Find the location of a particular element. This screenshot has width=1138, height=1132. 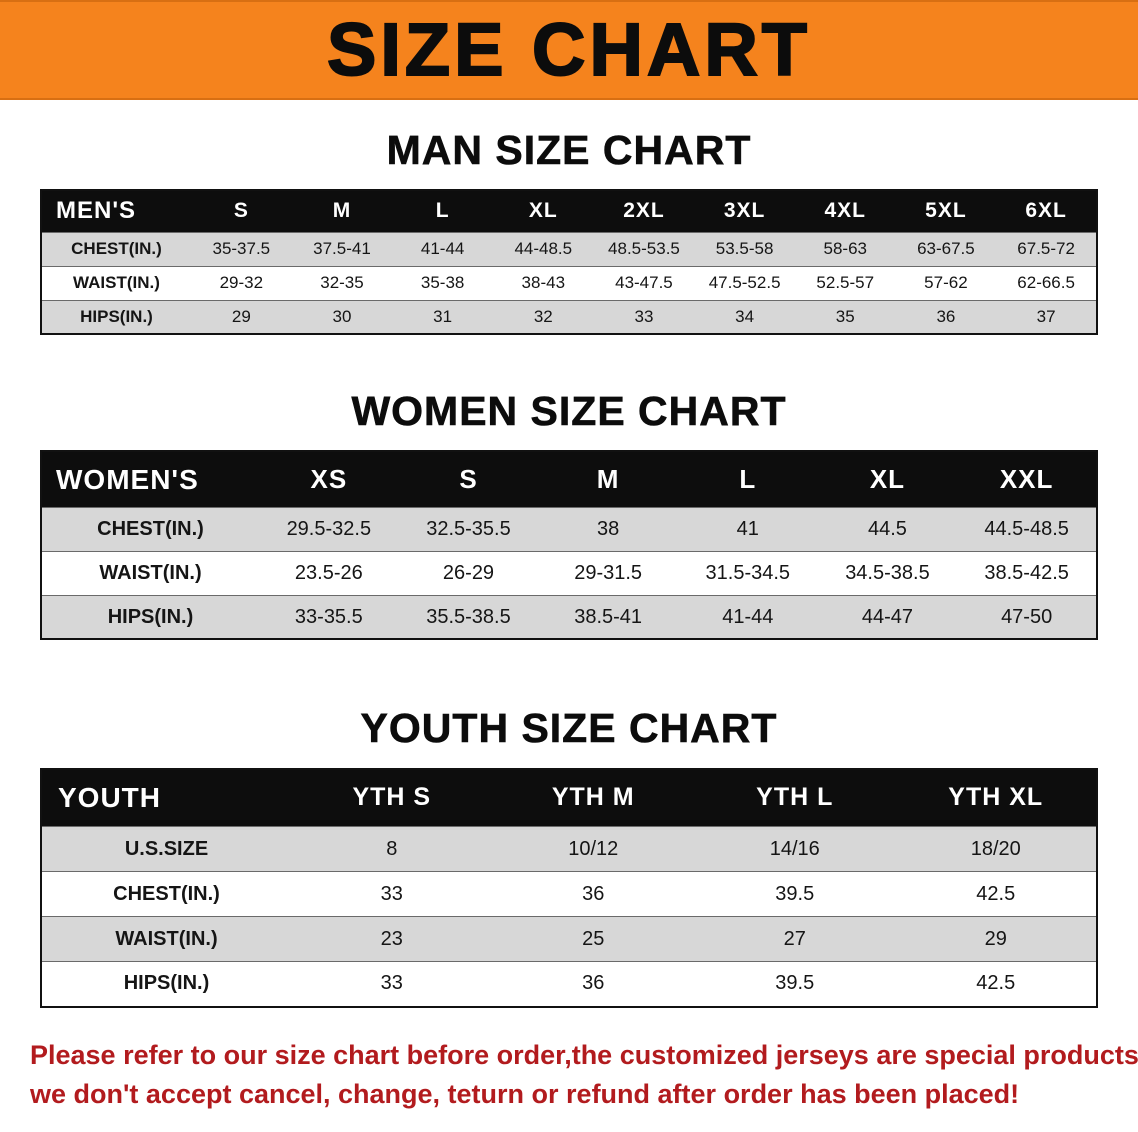

size-value-cell: 52.5-57 is located at coordinates (845, 283).